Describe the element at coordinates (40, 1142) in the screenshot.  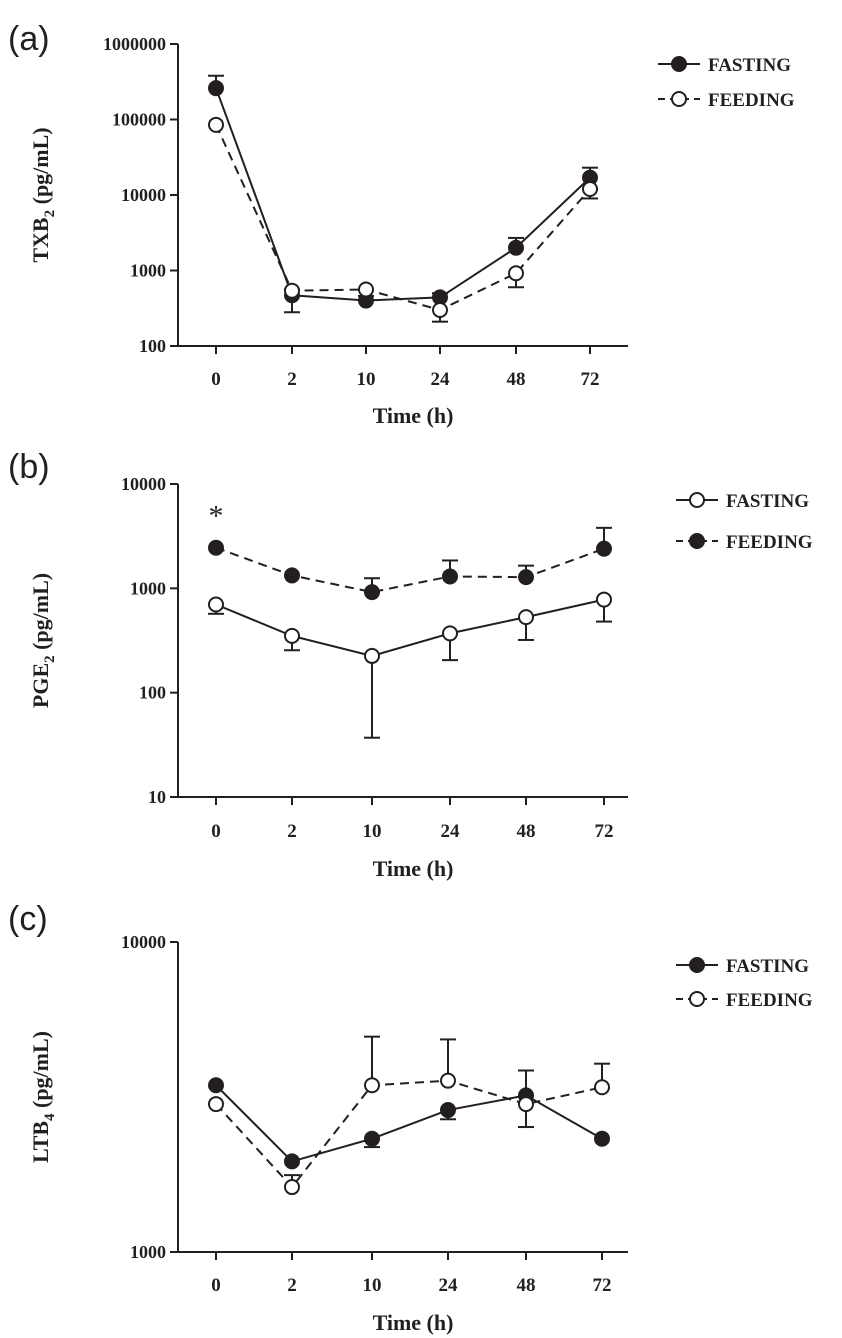
I see `y-axis-title-main: LTB` at that location.